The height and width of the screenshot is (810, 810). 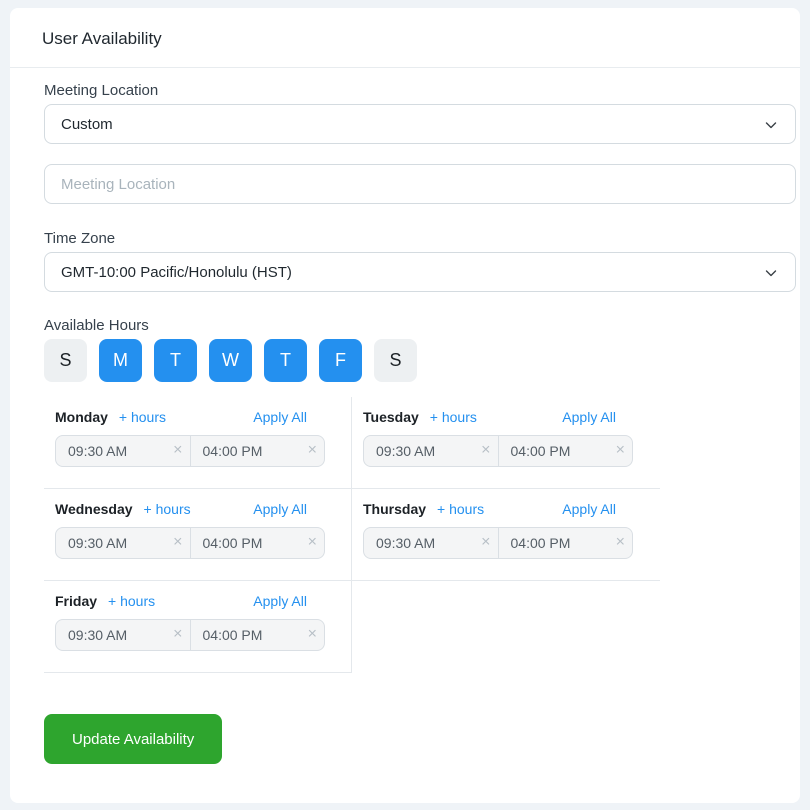 What do you see at coordinates (420, 124) in the screenshot?
I see `meeting-location-select: Custom` at bounding box center [420, 124].